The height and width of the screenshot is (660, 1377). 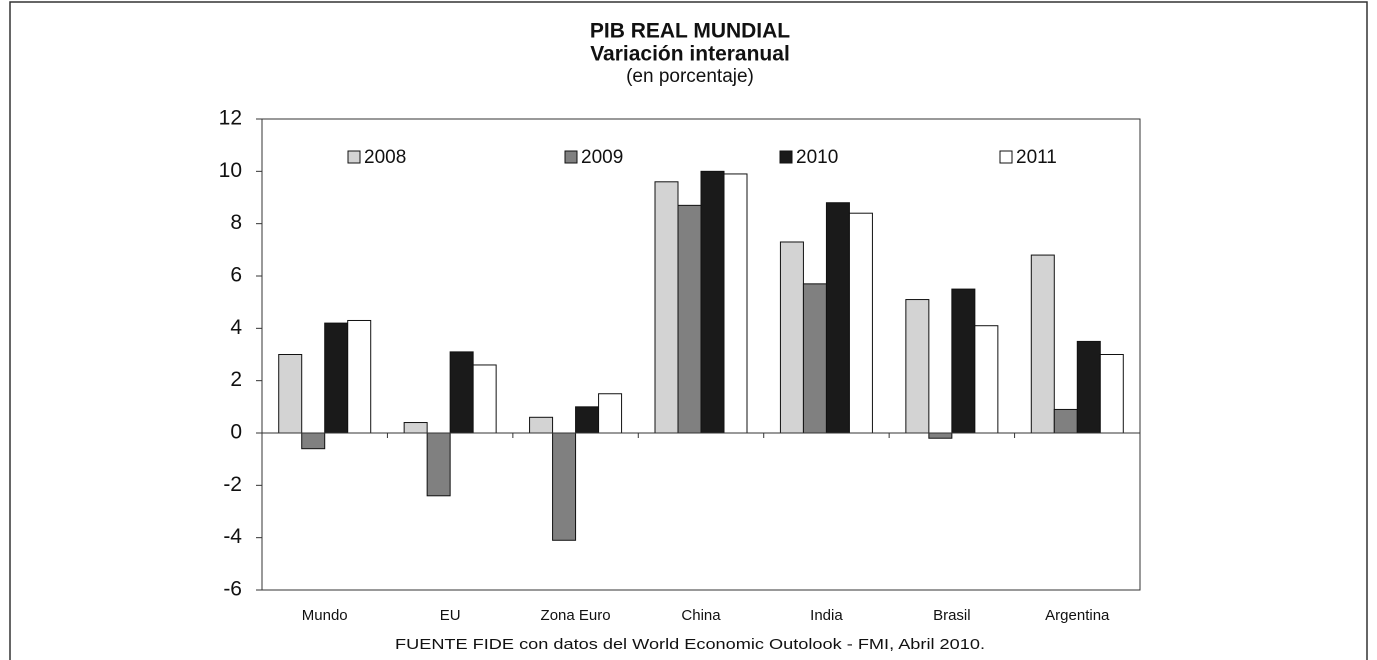 What do you see at coordinates (232, 589) in the screenshot?
I see `y-tick-label: -6` at bounding box center [232, 589].